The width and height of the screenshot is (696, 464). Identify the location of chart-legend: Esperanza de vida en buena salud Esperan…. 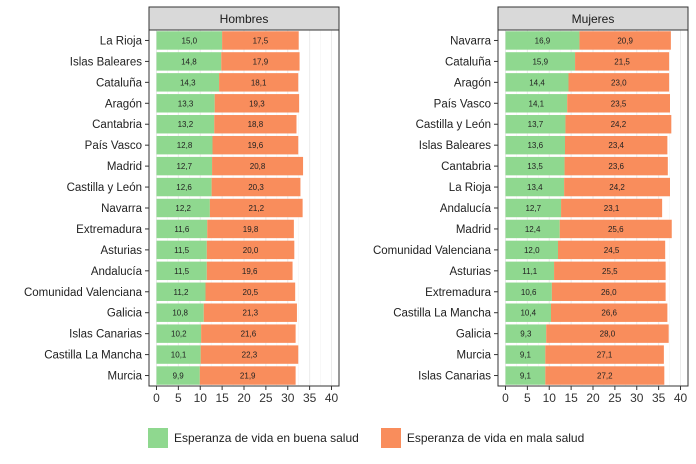
(377, 438).